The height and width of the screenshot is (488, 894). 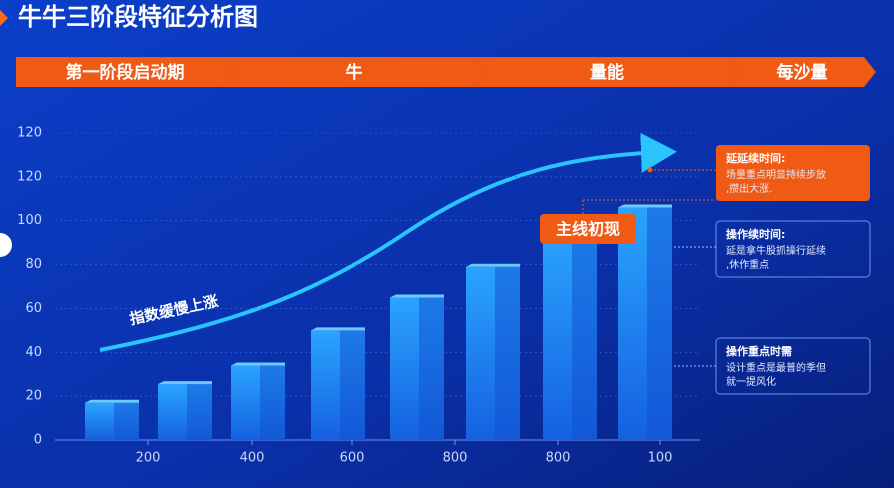 I want to click on note-text: 场量重点明显持续步放,攒出大涨., so click(x=776, y=181).